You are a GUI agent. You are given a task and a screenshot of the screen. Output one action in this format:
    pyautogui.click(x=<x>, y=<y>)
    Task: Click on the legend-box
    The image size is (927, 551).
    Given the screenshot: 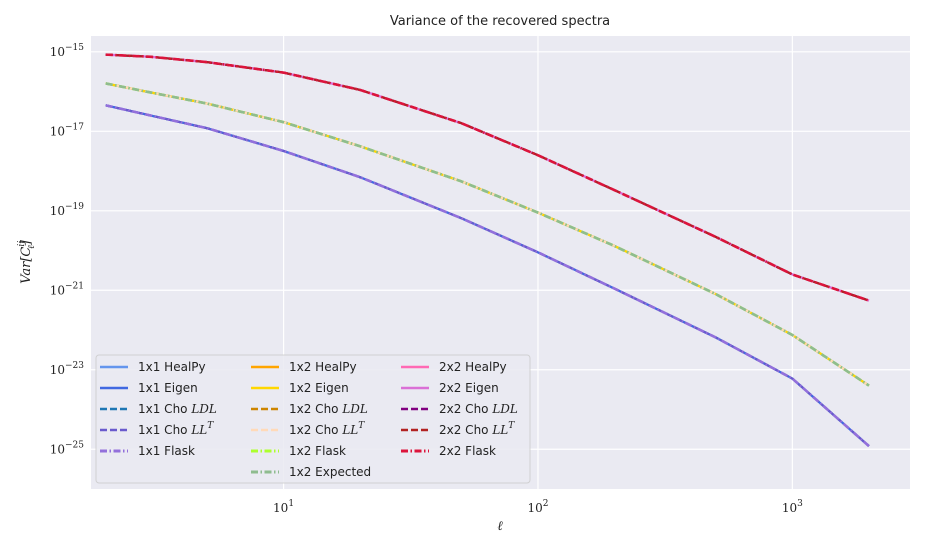 What is the action you would take?
    pyautogui.click(x=313, y=419)
    